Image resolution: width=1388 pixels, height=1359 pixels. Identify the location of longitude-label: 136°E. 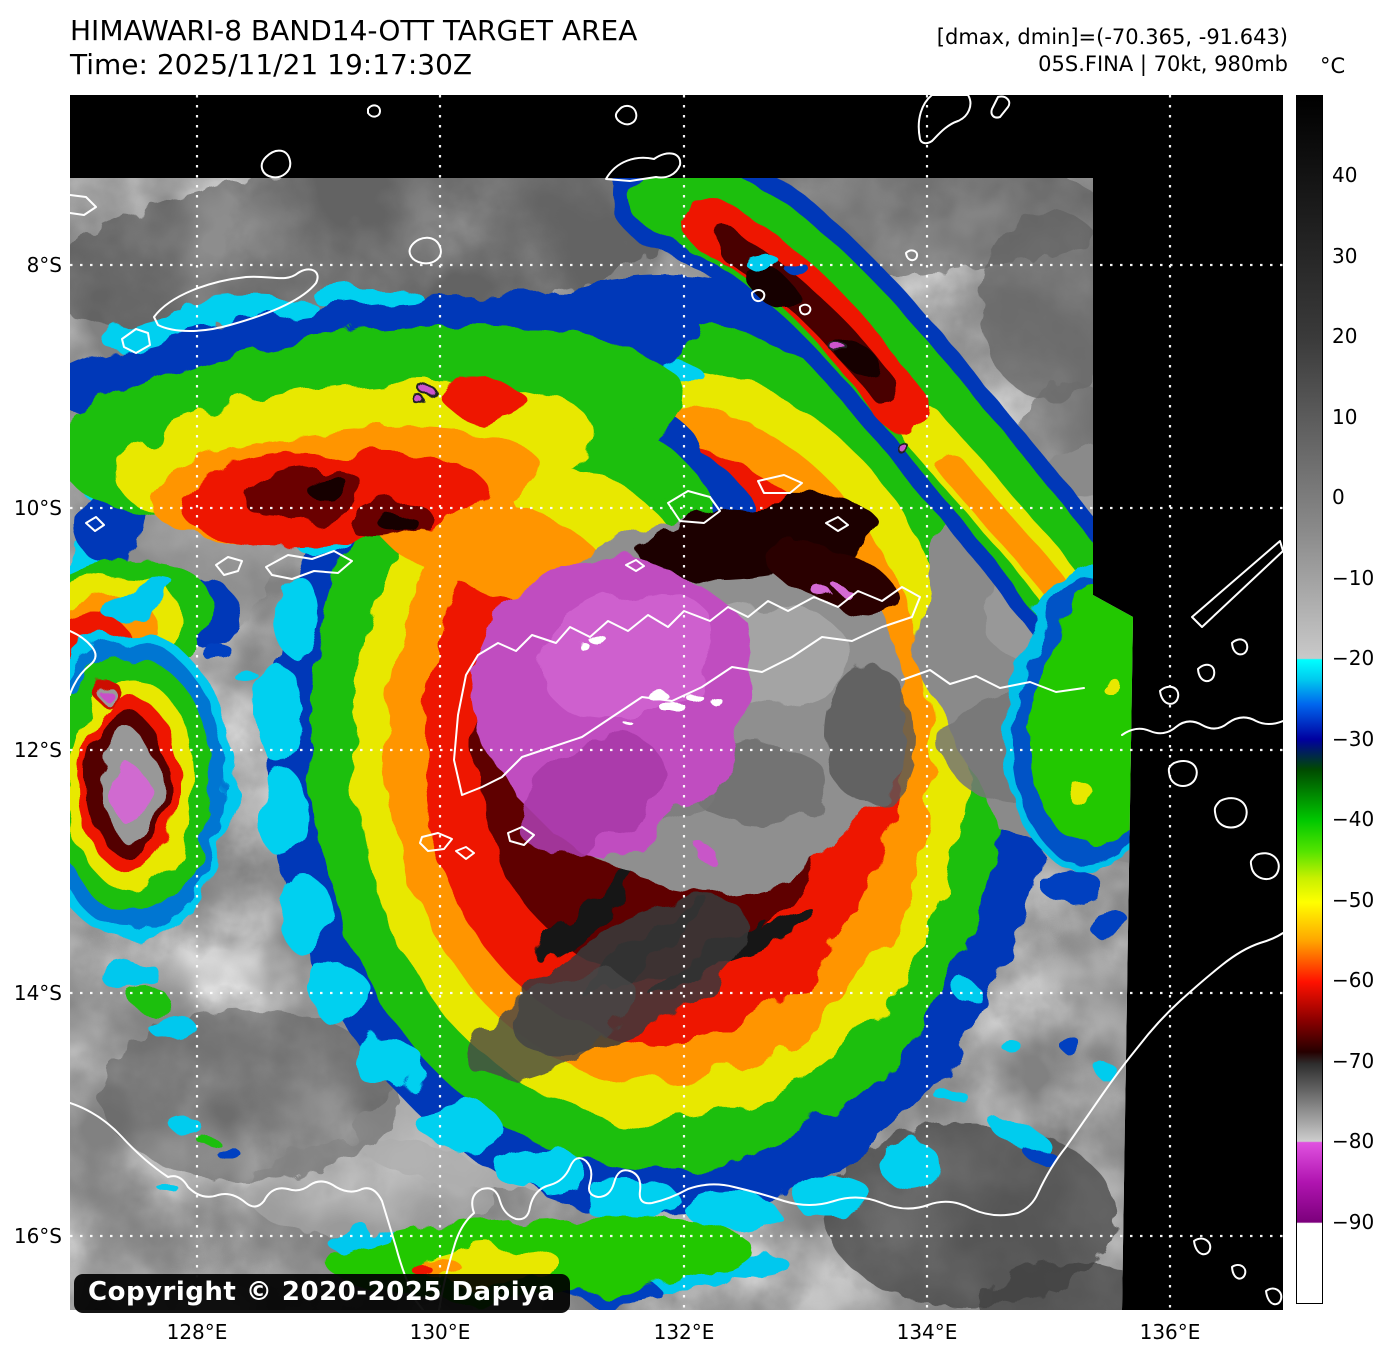
(1170, 1332).